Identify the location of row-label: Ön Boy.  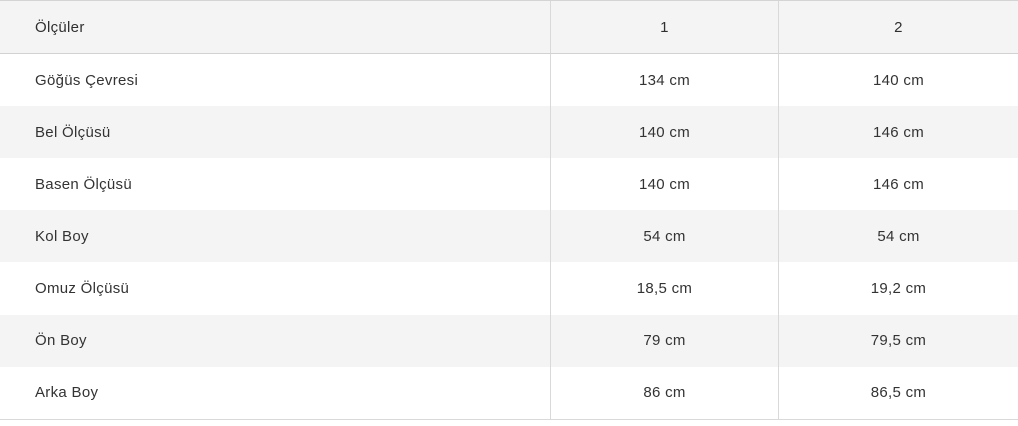
(61, 341).